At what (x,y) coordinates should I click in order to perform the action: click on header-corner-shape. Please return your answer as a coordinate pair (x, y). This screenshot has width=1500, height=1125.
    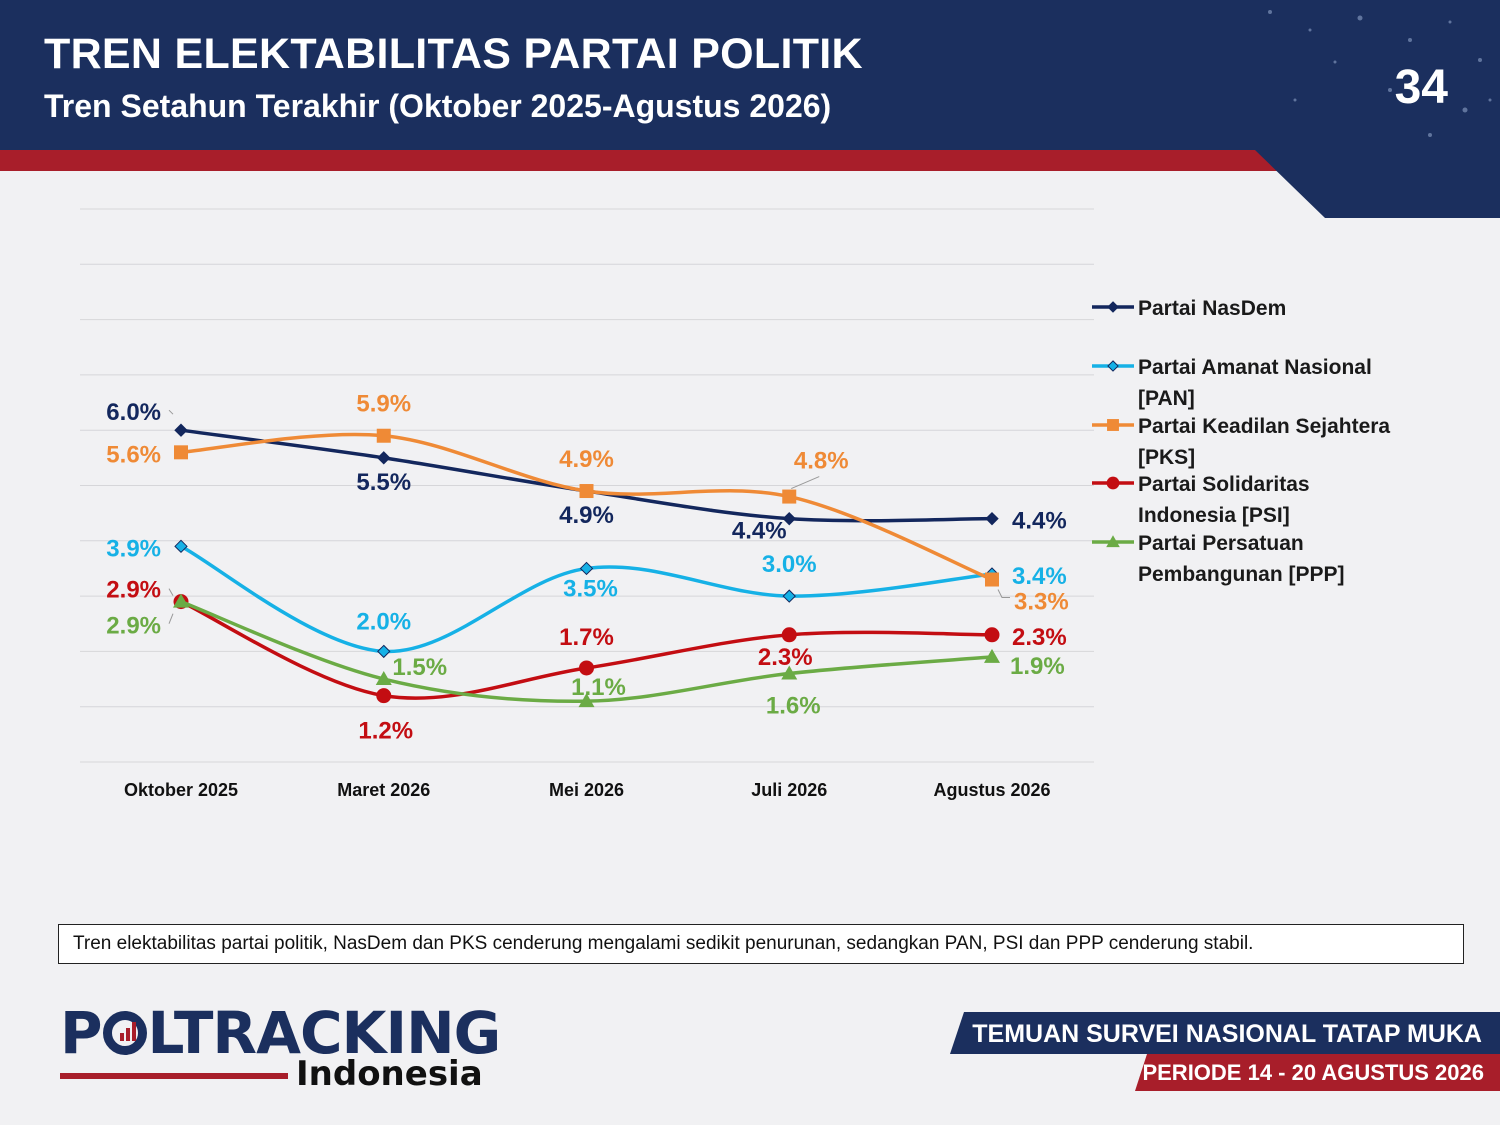
    Looking at the image, I should click on (1377, 184).